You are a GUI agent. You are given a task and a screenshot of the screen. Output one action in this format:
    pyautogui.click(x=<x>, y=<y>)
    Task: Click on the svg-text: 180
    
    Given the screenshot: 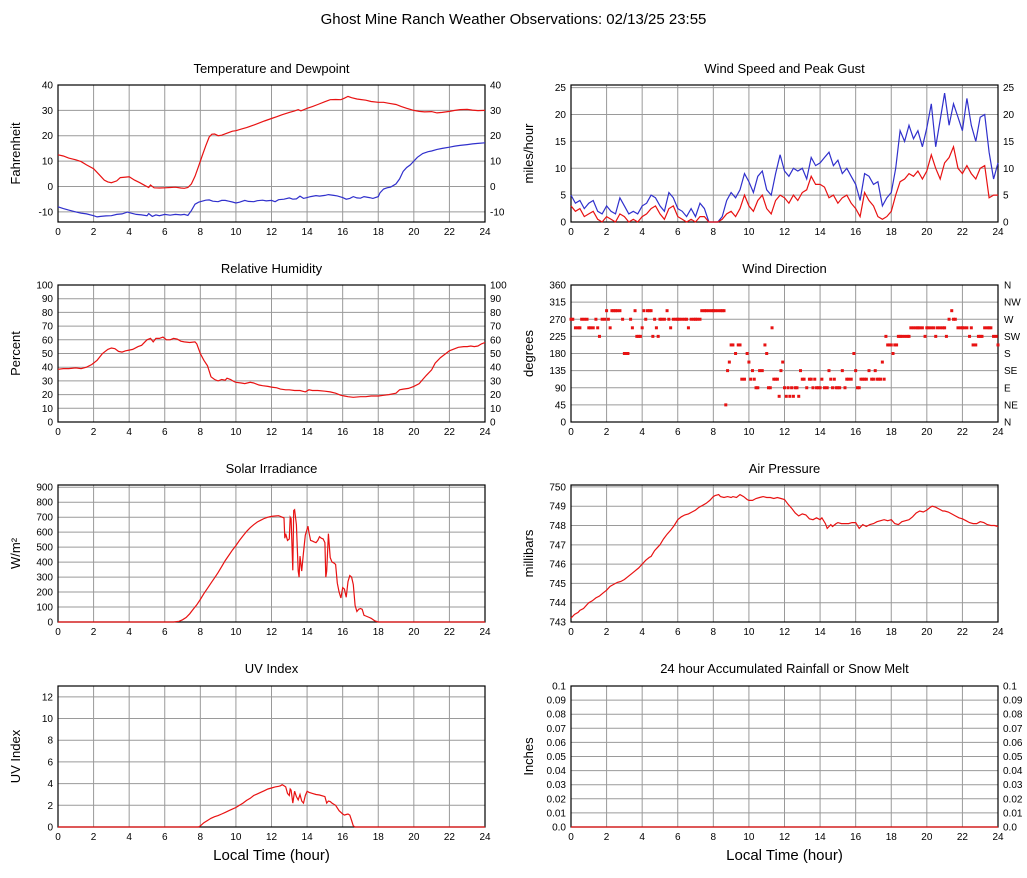 What is the action you would take?
    pyautogui.click(x=557, y=354)
    